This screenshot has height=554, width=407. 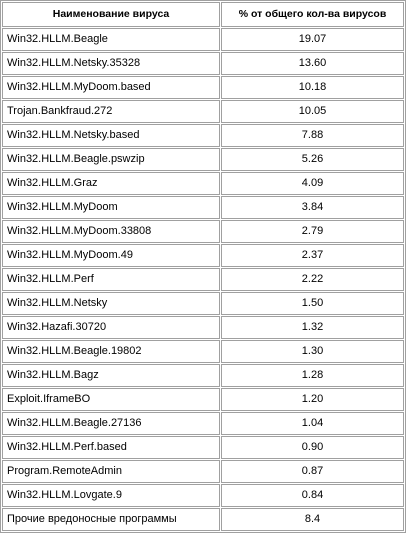 I want to click on table-row: Win32.HLLM.MyDoom.based 10.18, so click(x=203, y=87).